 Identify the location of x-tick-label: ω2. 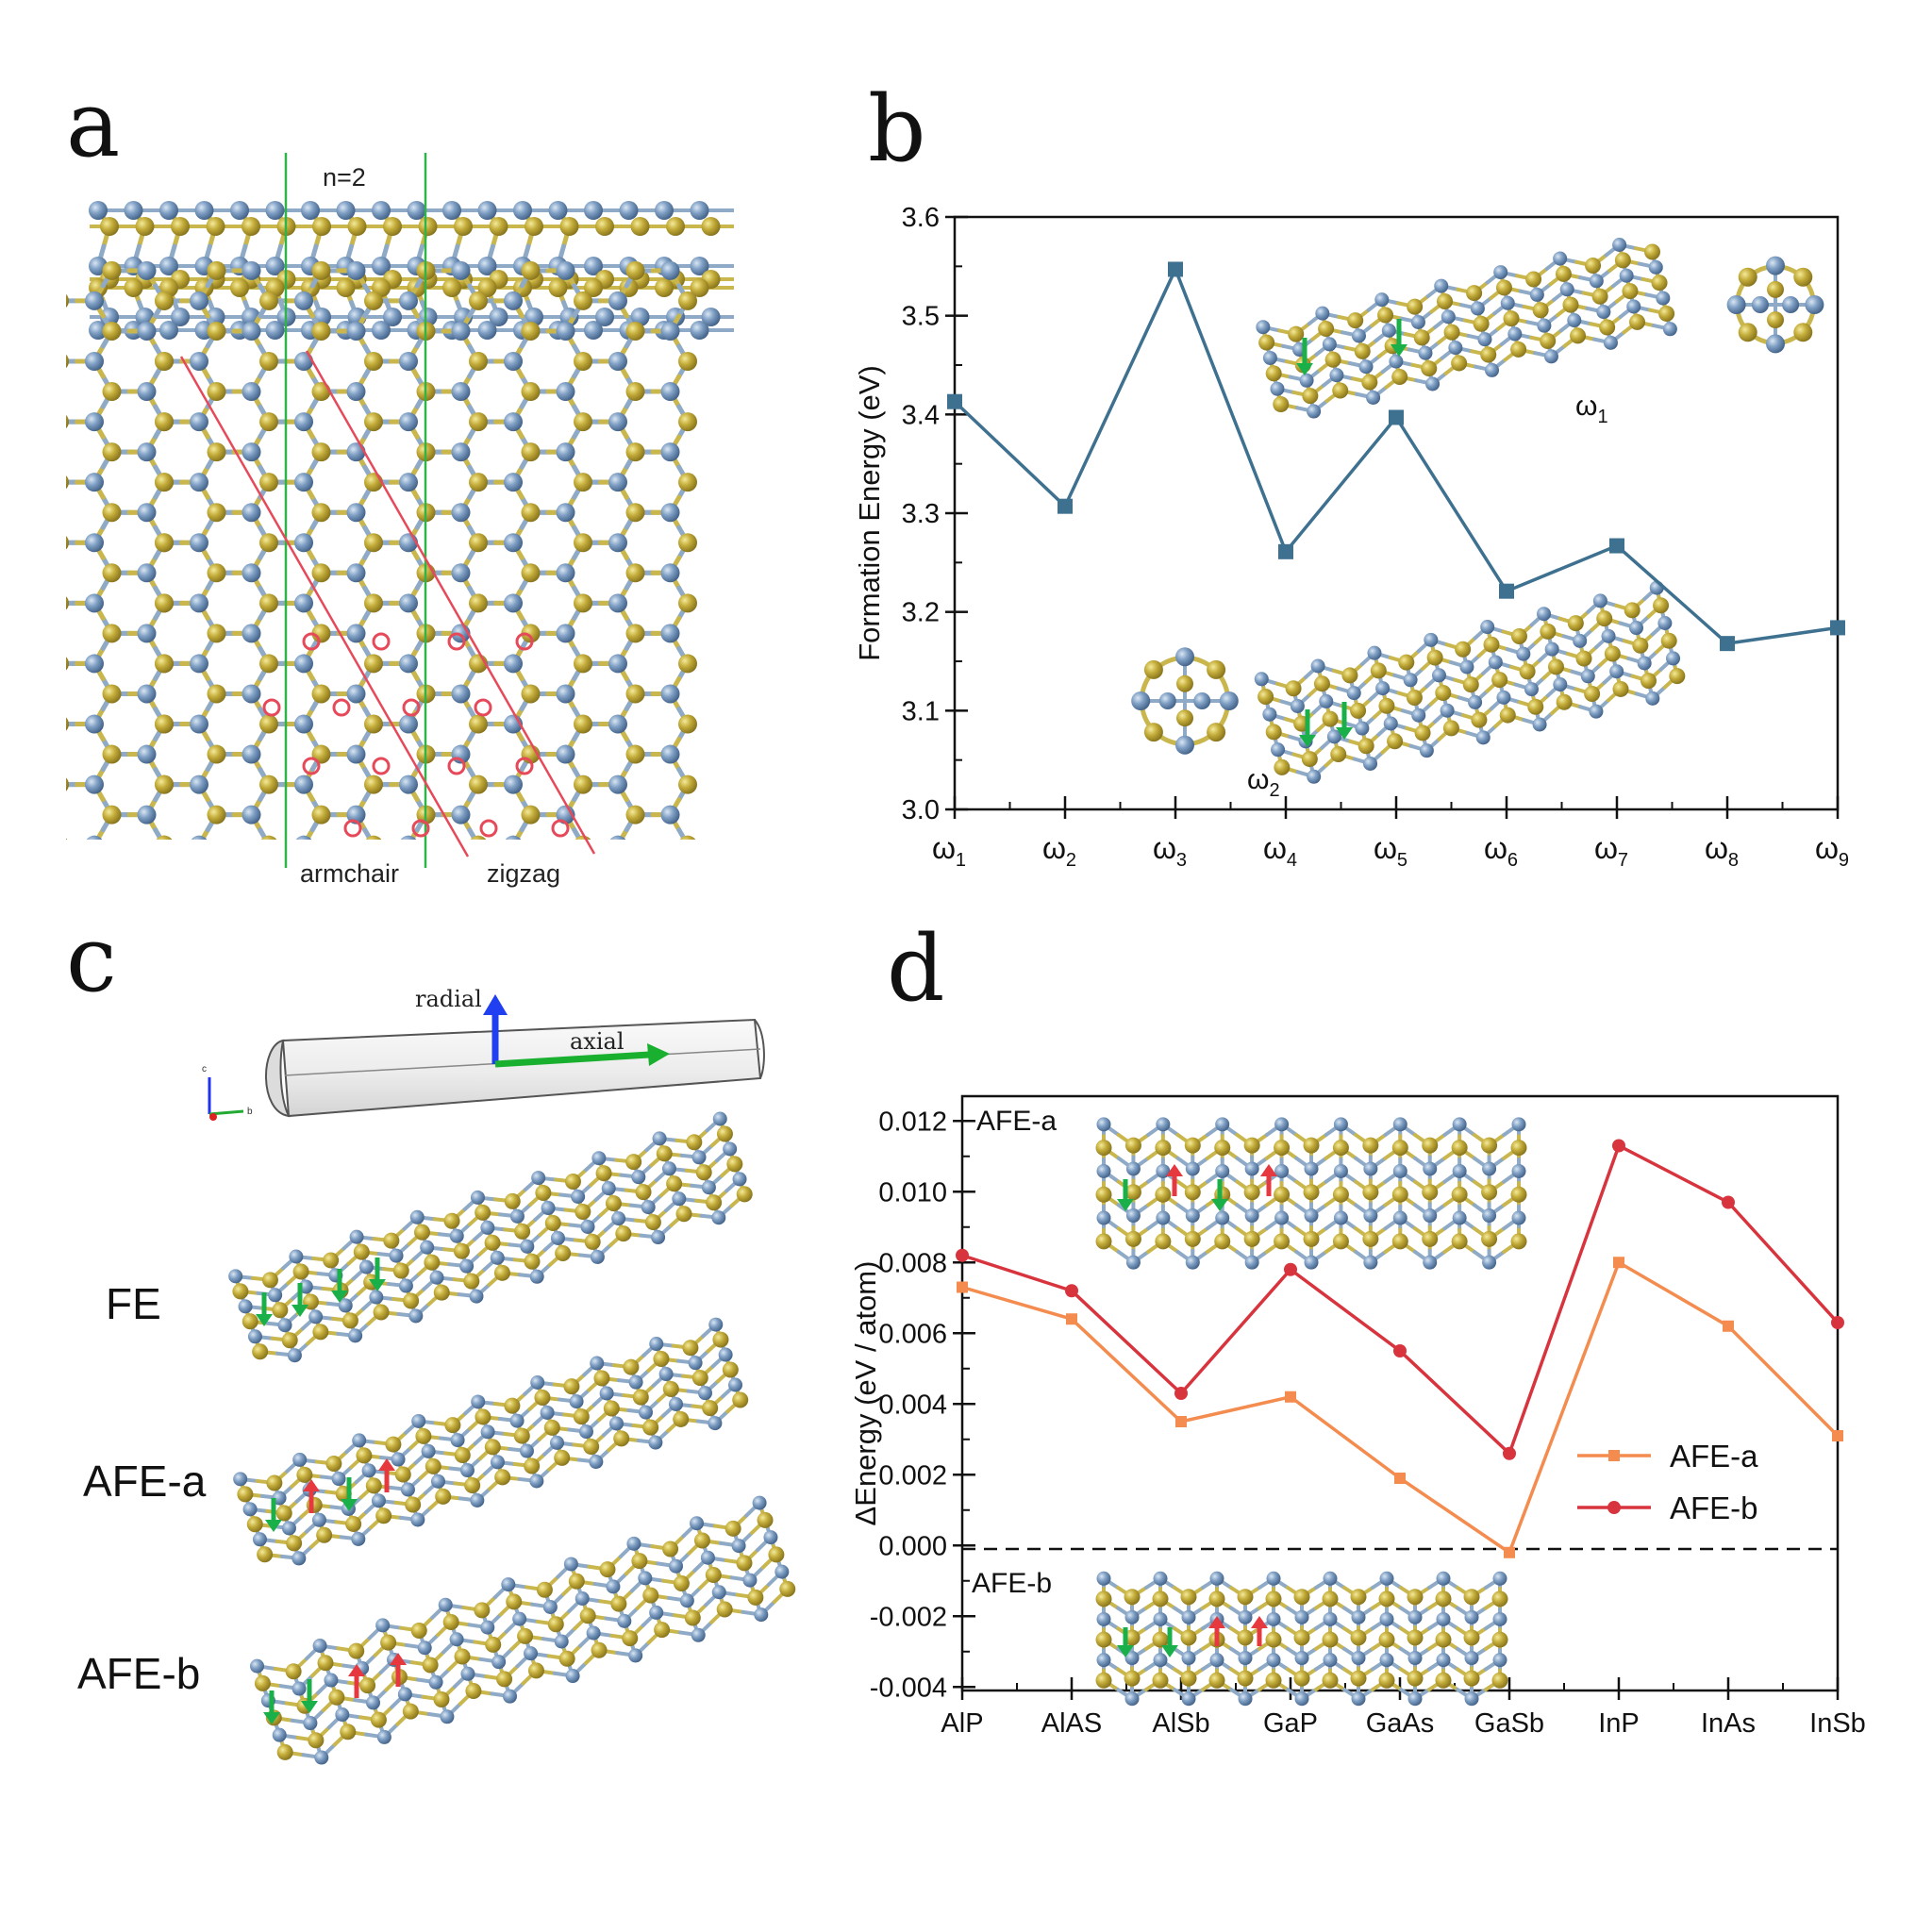
(1059, 851).